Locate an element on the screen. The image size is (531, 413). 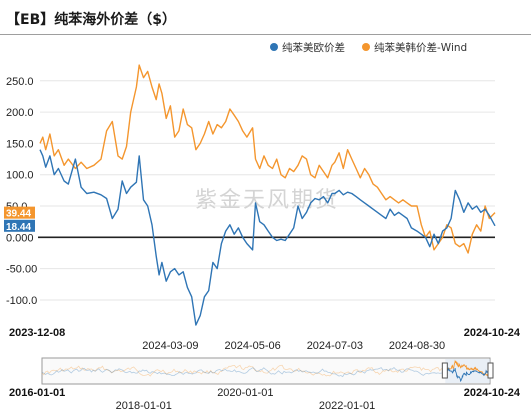
x-tick-label: 2024-07-03 is located at coordinates (335, 346).